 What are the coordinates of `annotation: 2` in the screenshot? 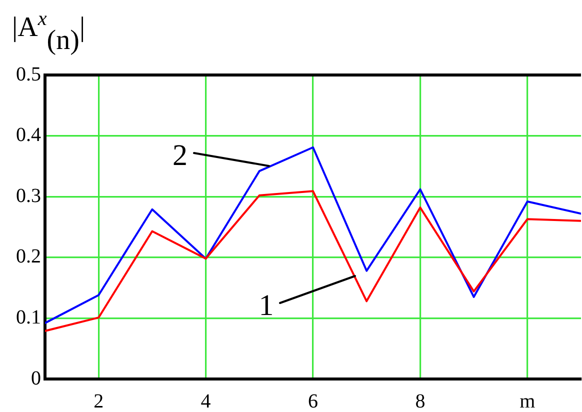 It's located at (180, 155).